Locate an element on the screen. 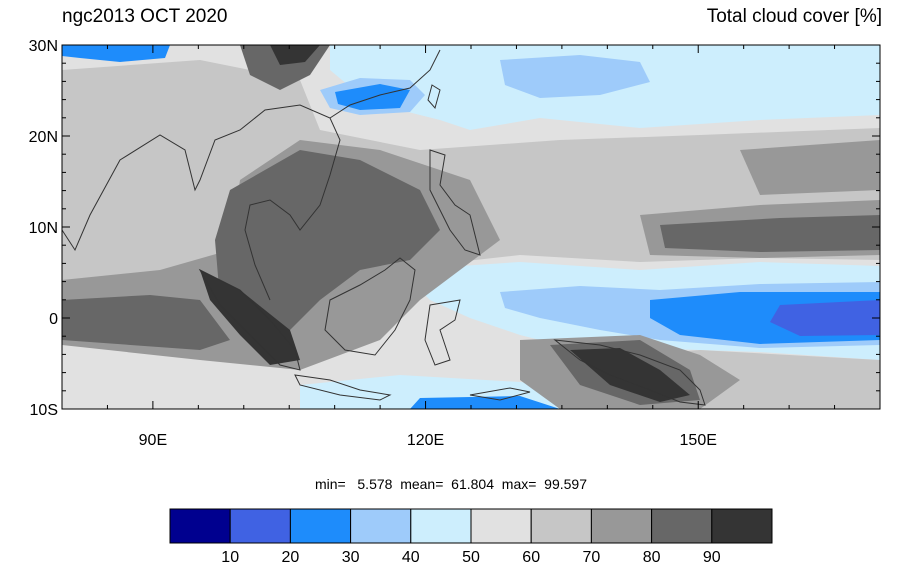  coastline-new-guinea is located at coordinates (629, 372).